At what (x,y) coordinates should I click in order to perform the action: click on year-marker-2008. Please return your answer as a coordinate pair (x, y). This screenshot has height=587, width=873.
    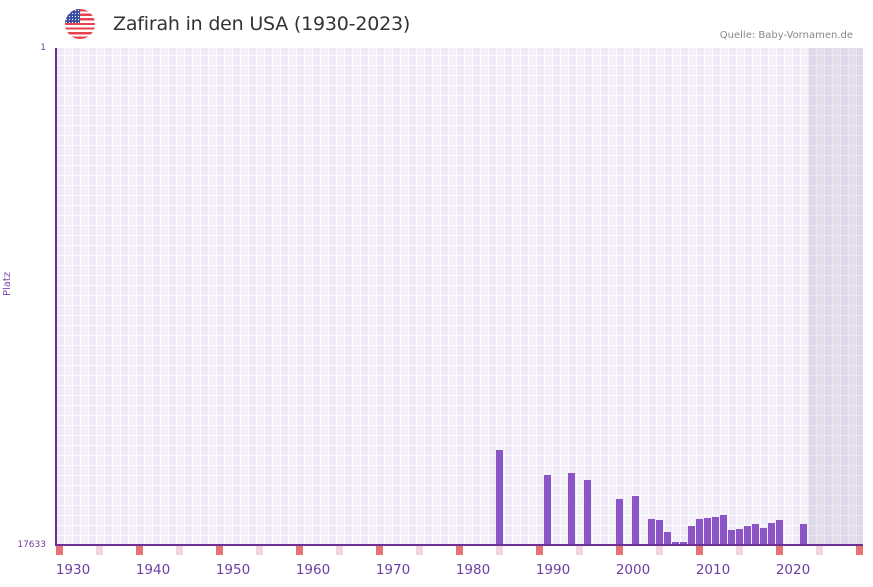
    Looking at the image, I should click on (699, 550).